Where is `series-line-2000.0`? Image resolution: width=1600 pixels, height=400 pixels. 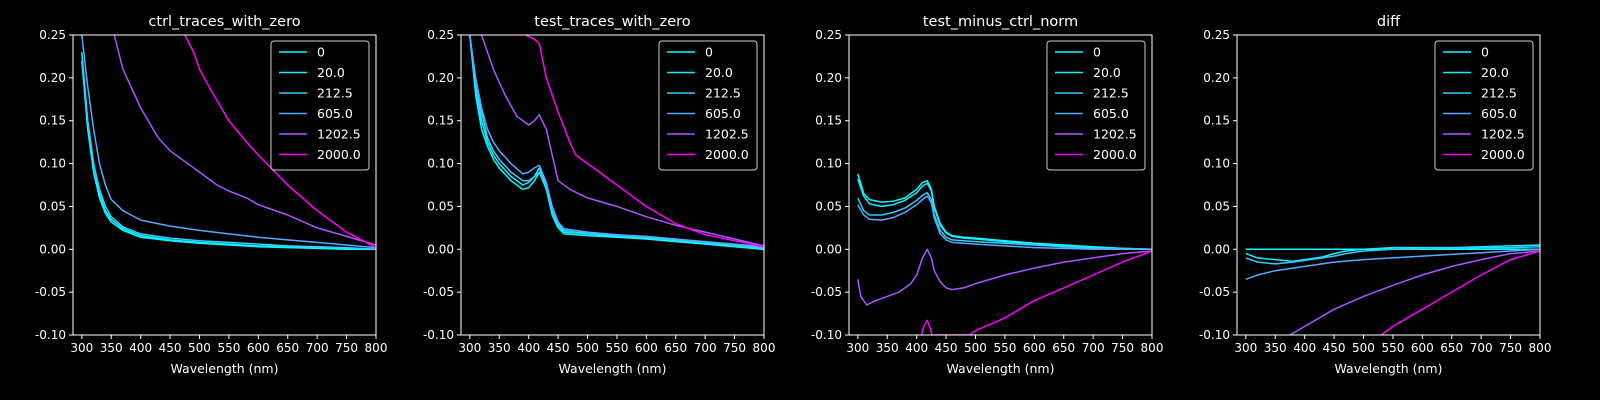 series-line-2000.0 is located at coordinates (1460, 292).